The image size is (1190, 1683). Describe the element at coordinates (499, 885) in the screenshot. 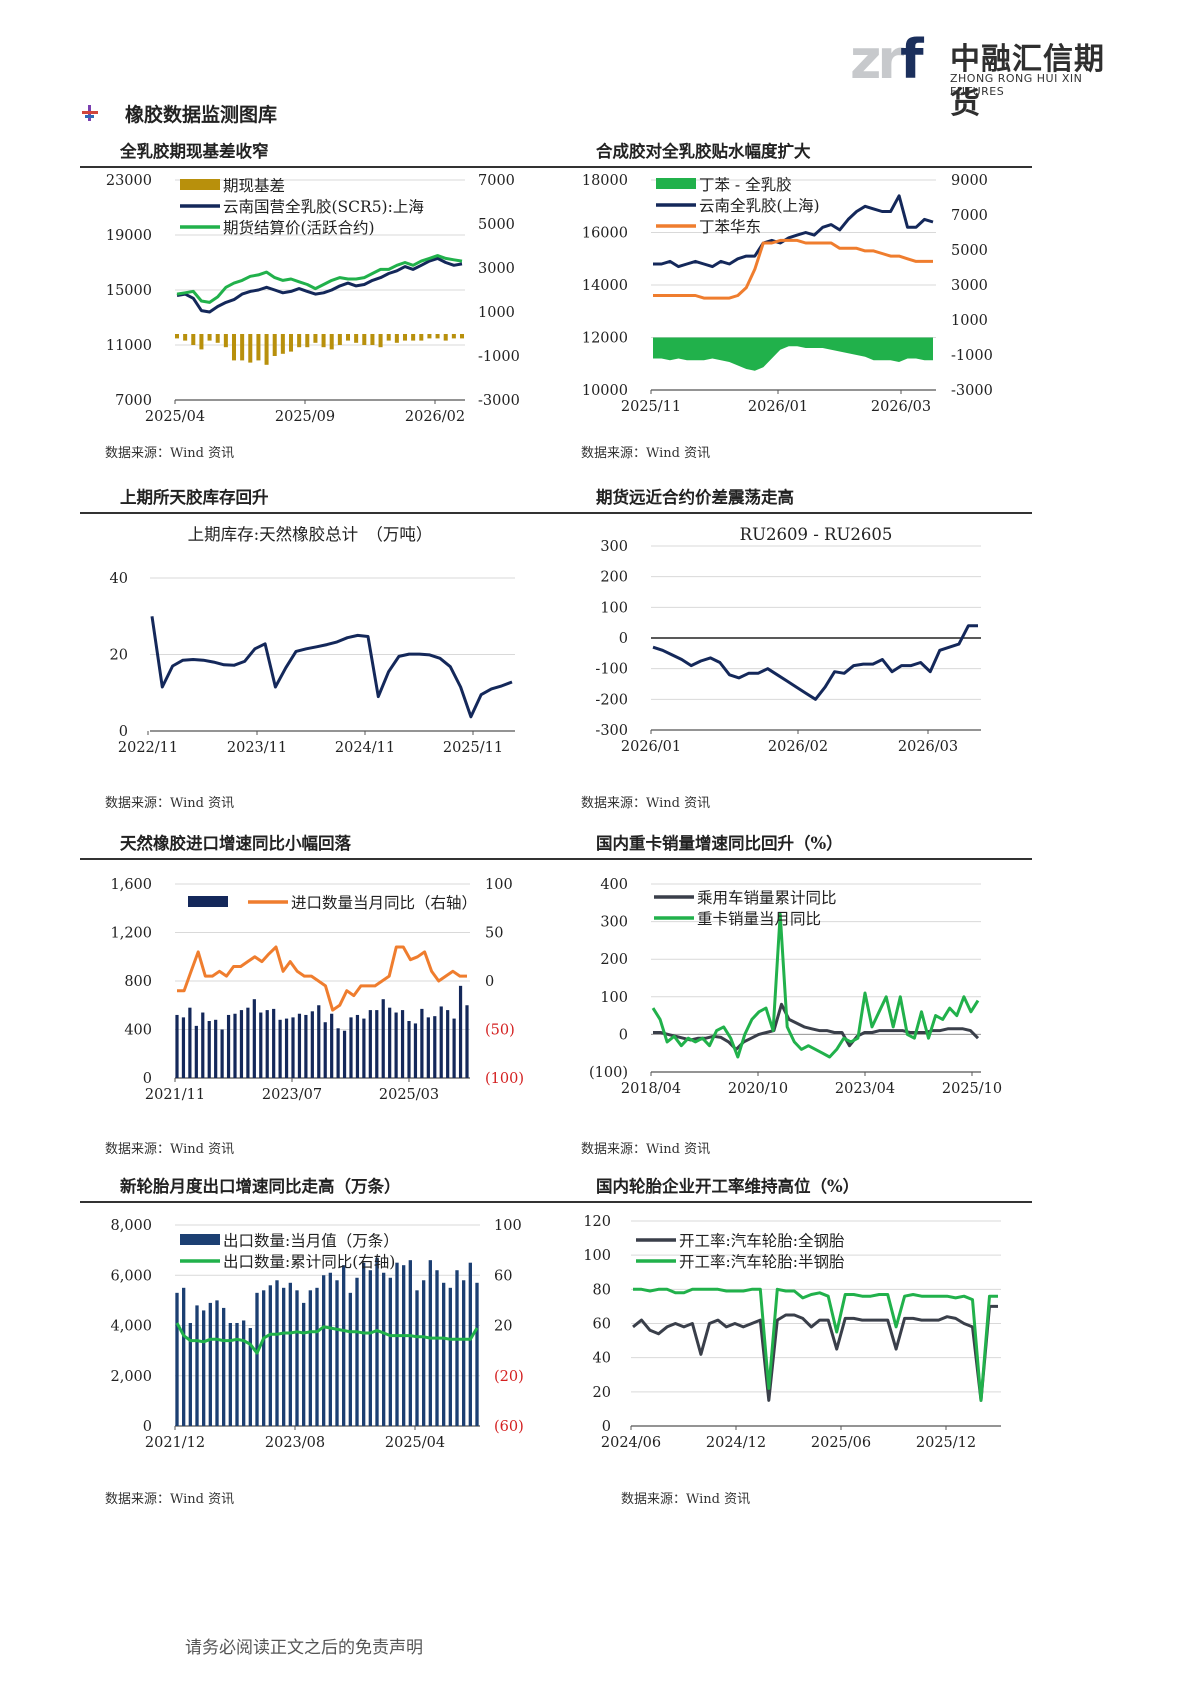

I see `y2-tick-label: 100` at that location.